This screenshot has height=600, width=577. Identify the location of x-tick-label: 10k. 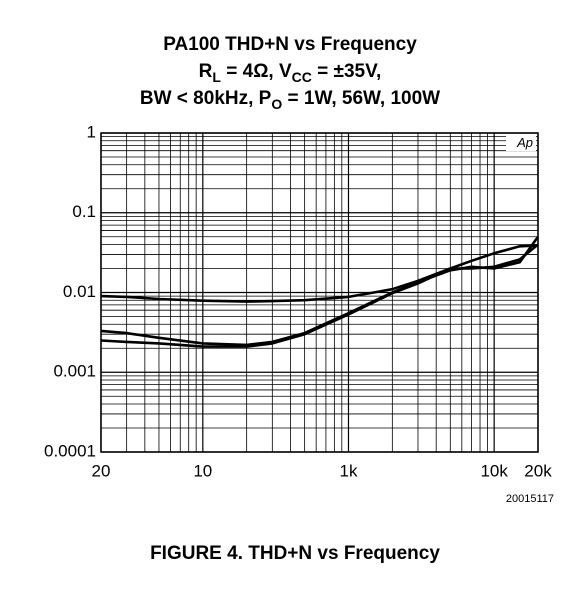
(494, 470).